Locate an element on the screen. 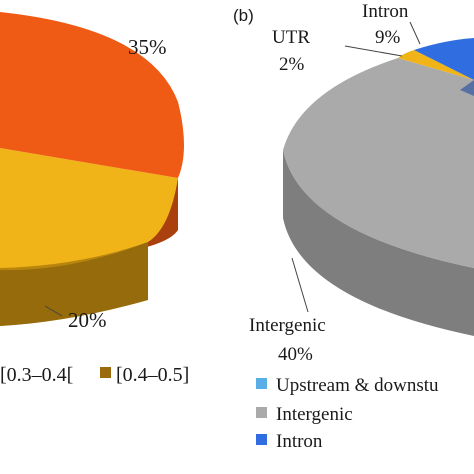 The height and width of the screenshot is (474, 474). legend-a-item-1-label: [0.3–0.4[ is located at coordinates (36, 375).